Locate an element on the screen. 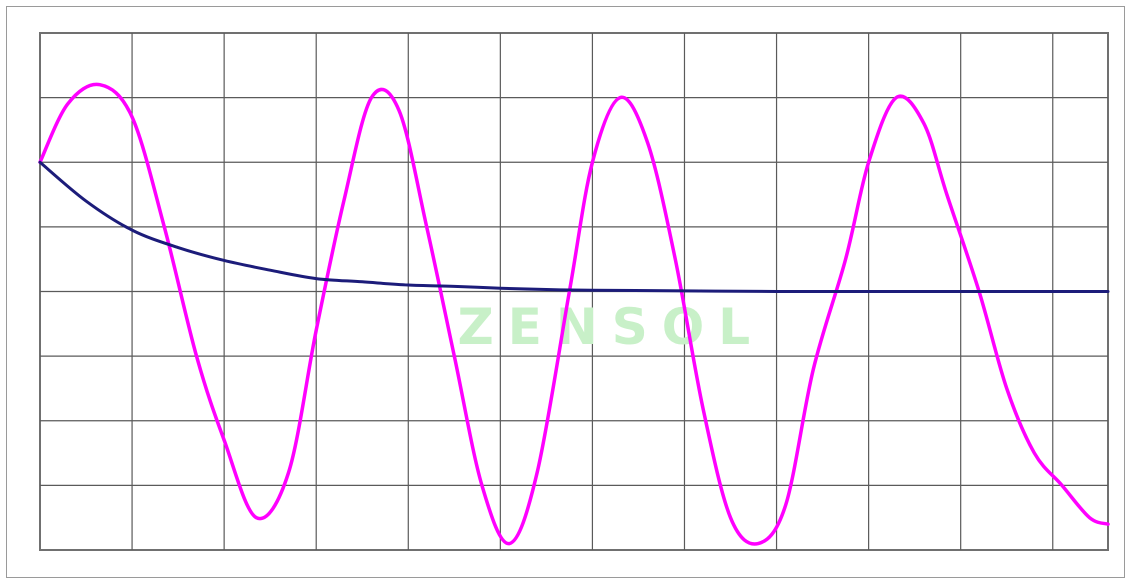 The image size is (1133, 584). watermark-text: ZENSOL is located at coordinates (611, 327).